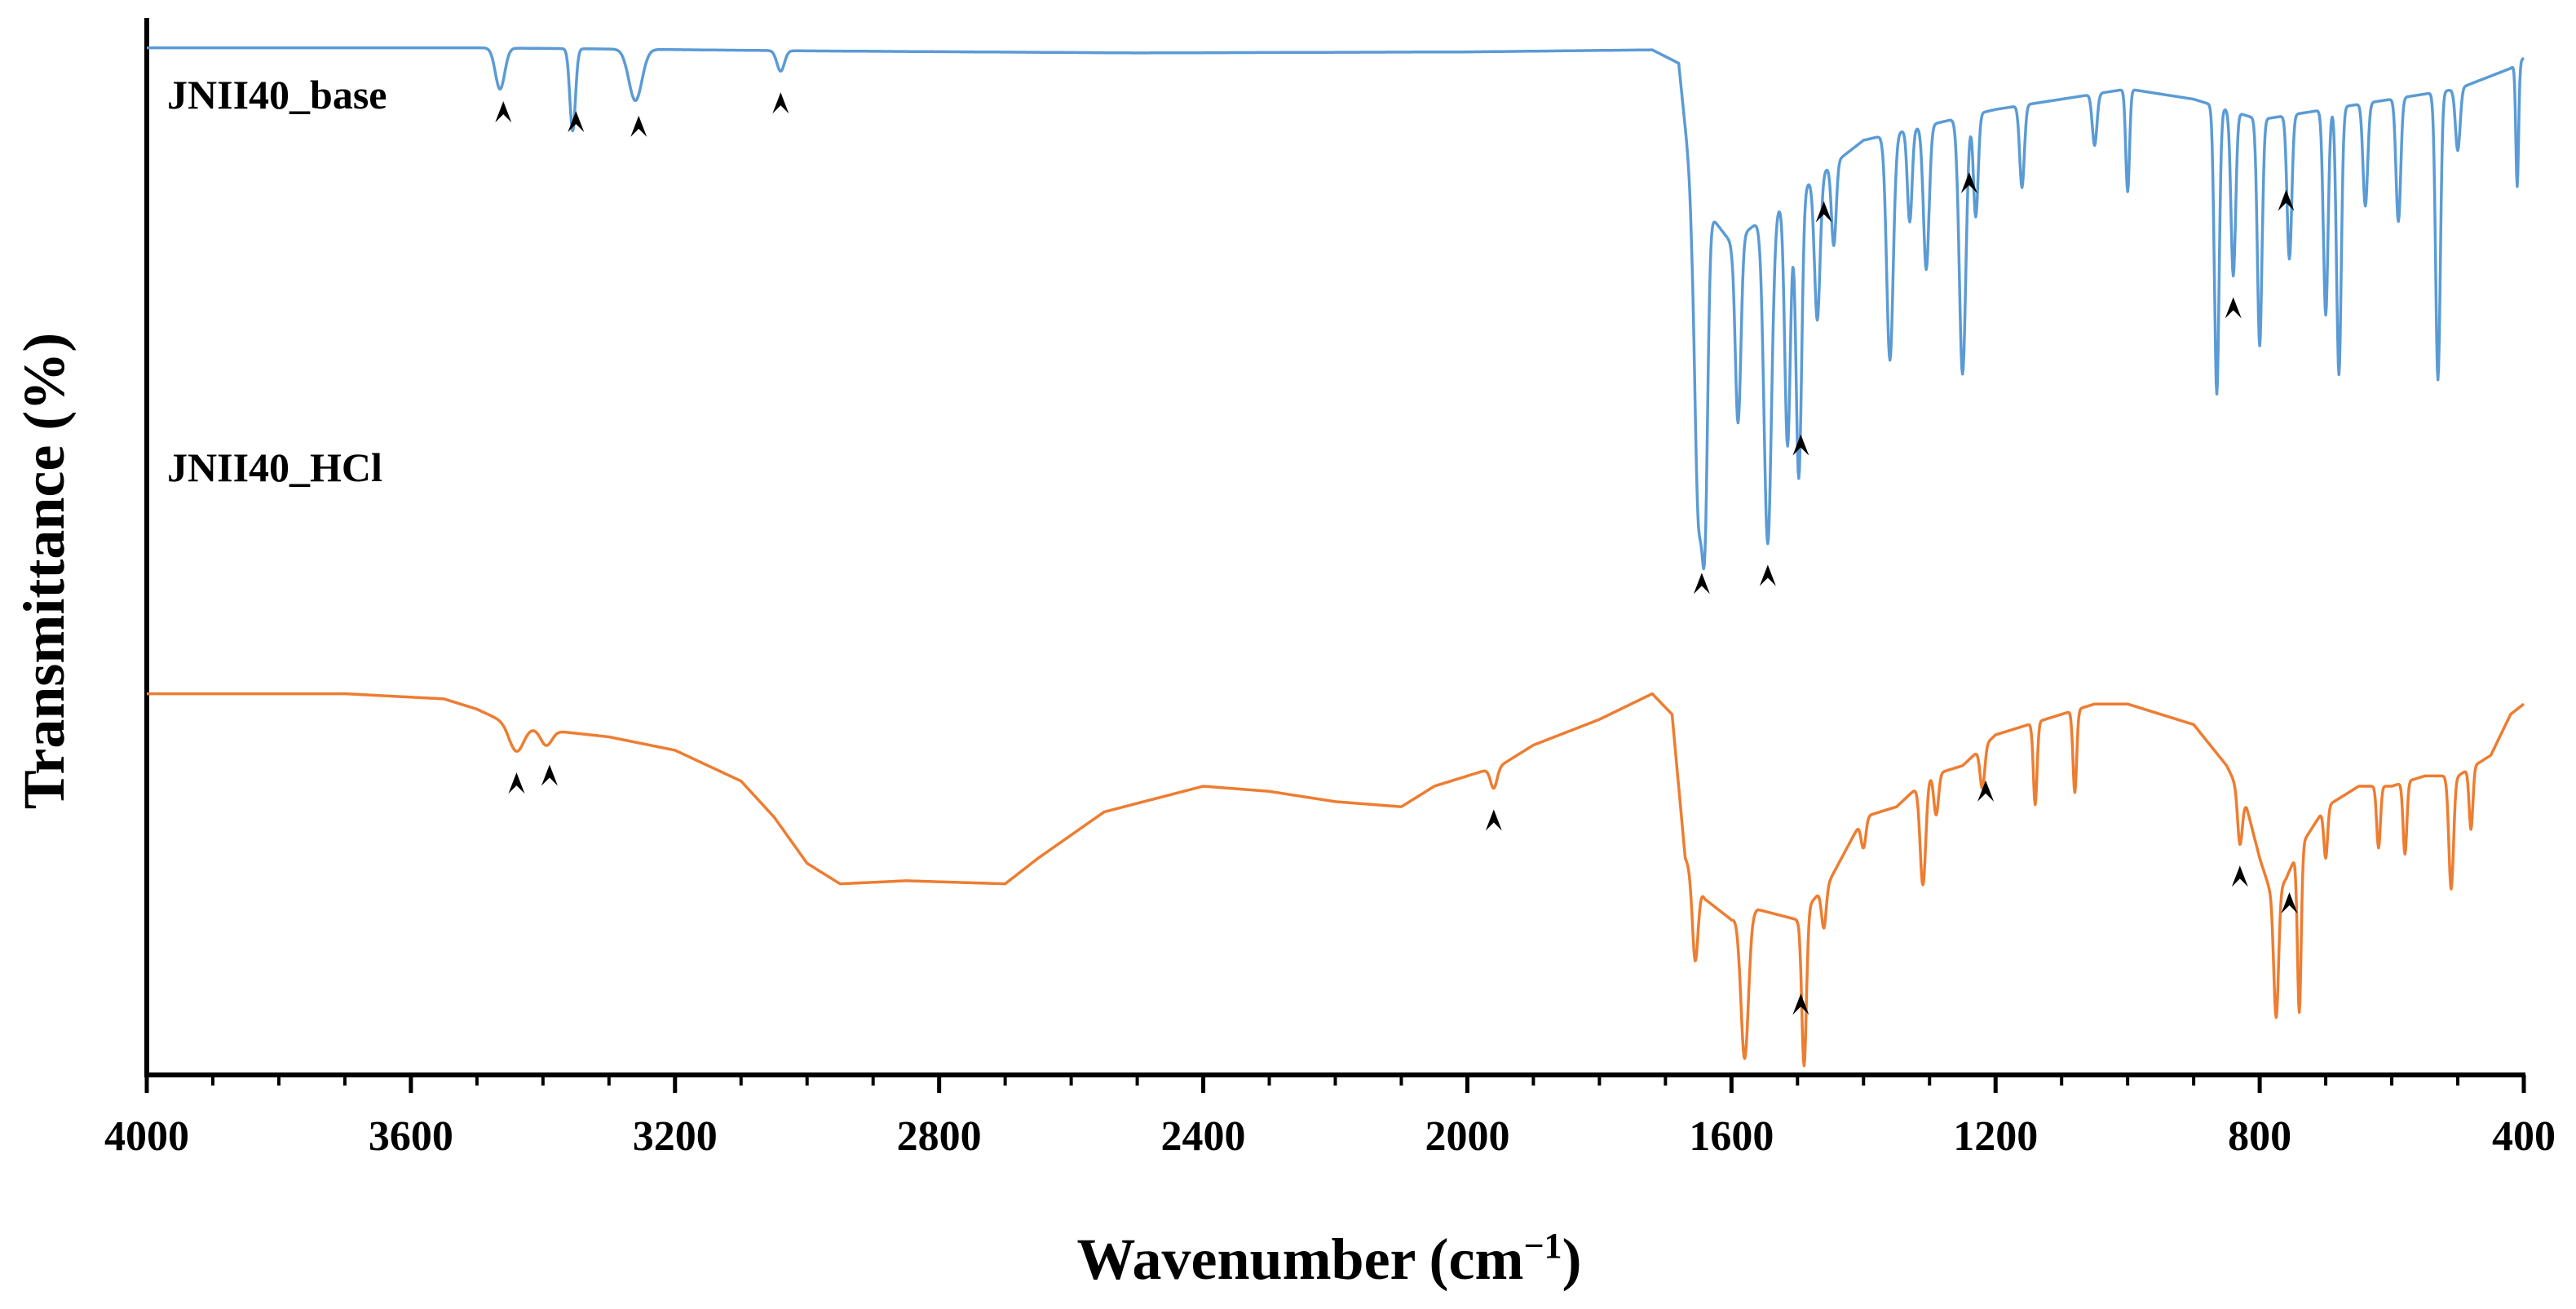 Image resolution: width=2576 pixels, height=1309 pixels. I want to click on x-tick-label: 2800, so click(939, 1136).